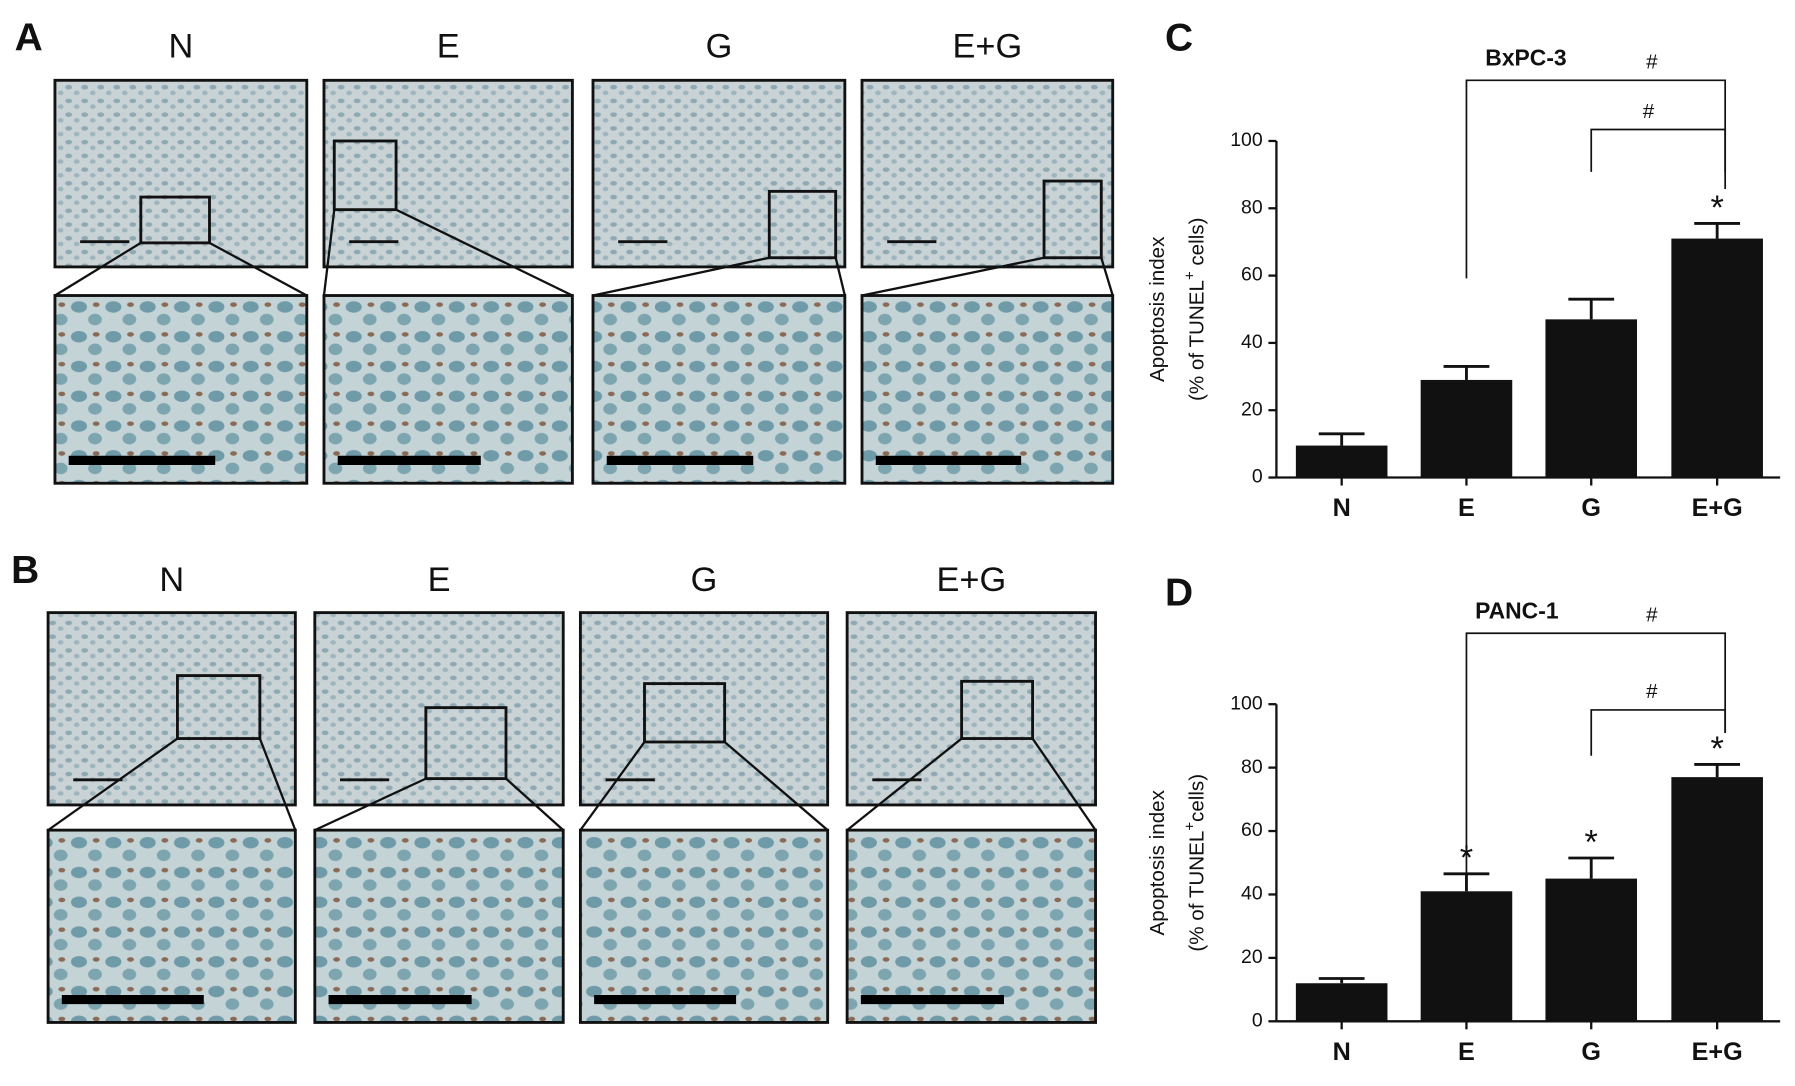  I want to click on panel-label: D, so click(1179, 593).